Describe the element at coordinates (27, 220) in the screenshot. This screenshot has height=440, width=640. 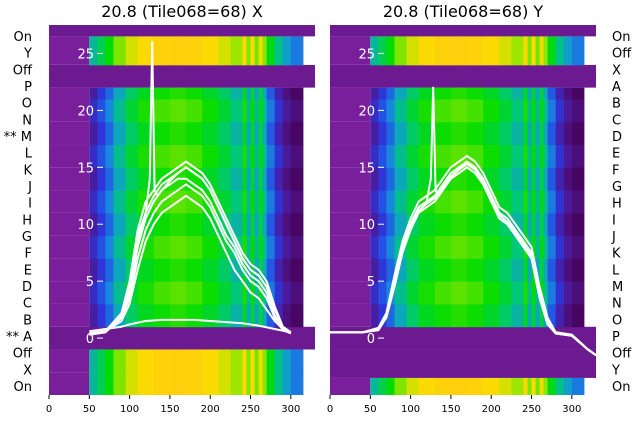
I see `row-label: H` at that location.